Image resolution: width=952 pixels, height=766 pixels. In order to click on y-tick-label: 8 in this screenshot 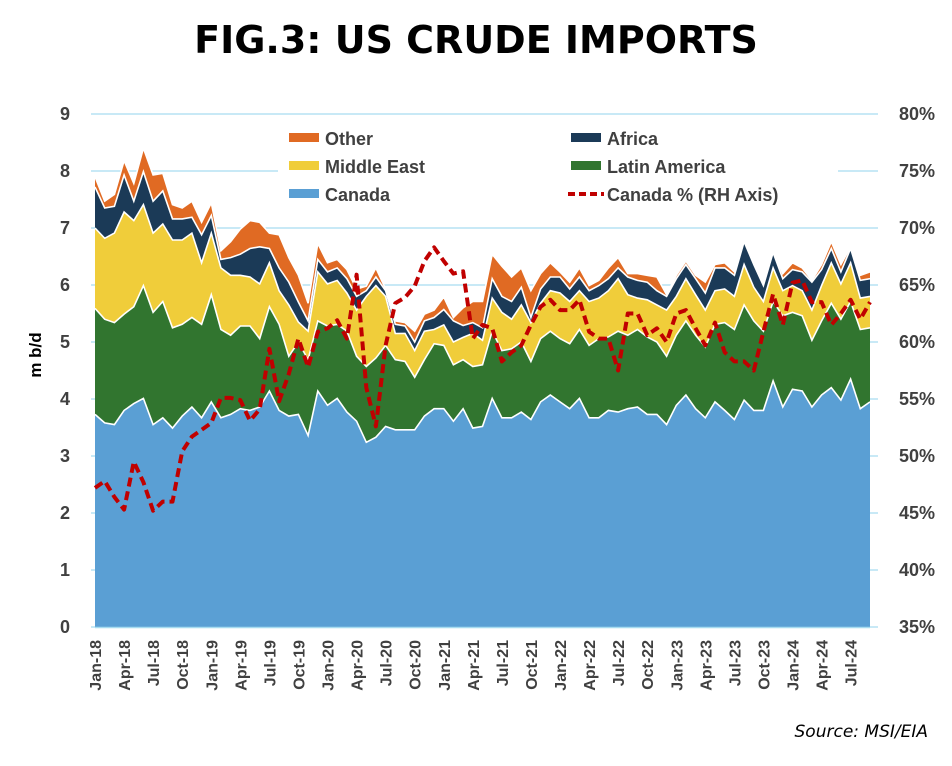, I will do `click(65, 171)`.